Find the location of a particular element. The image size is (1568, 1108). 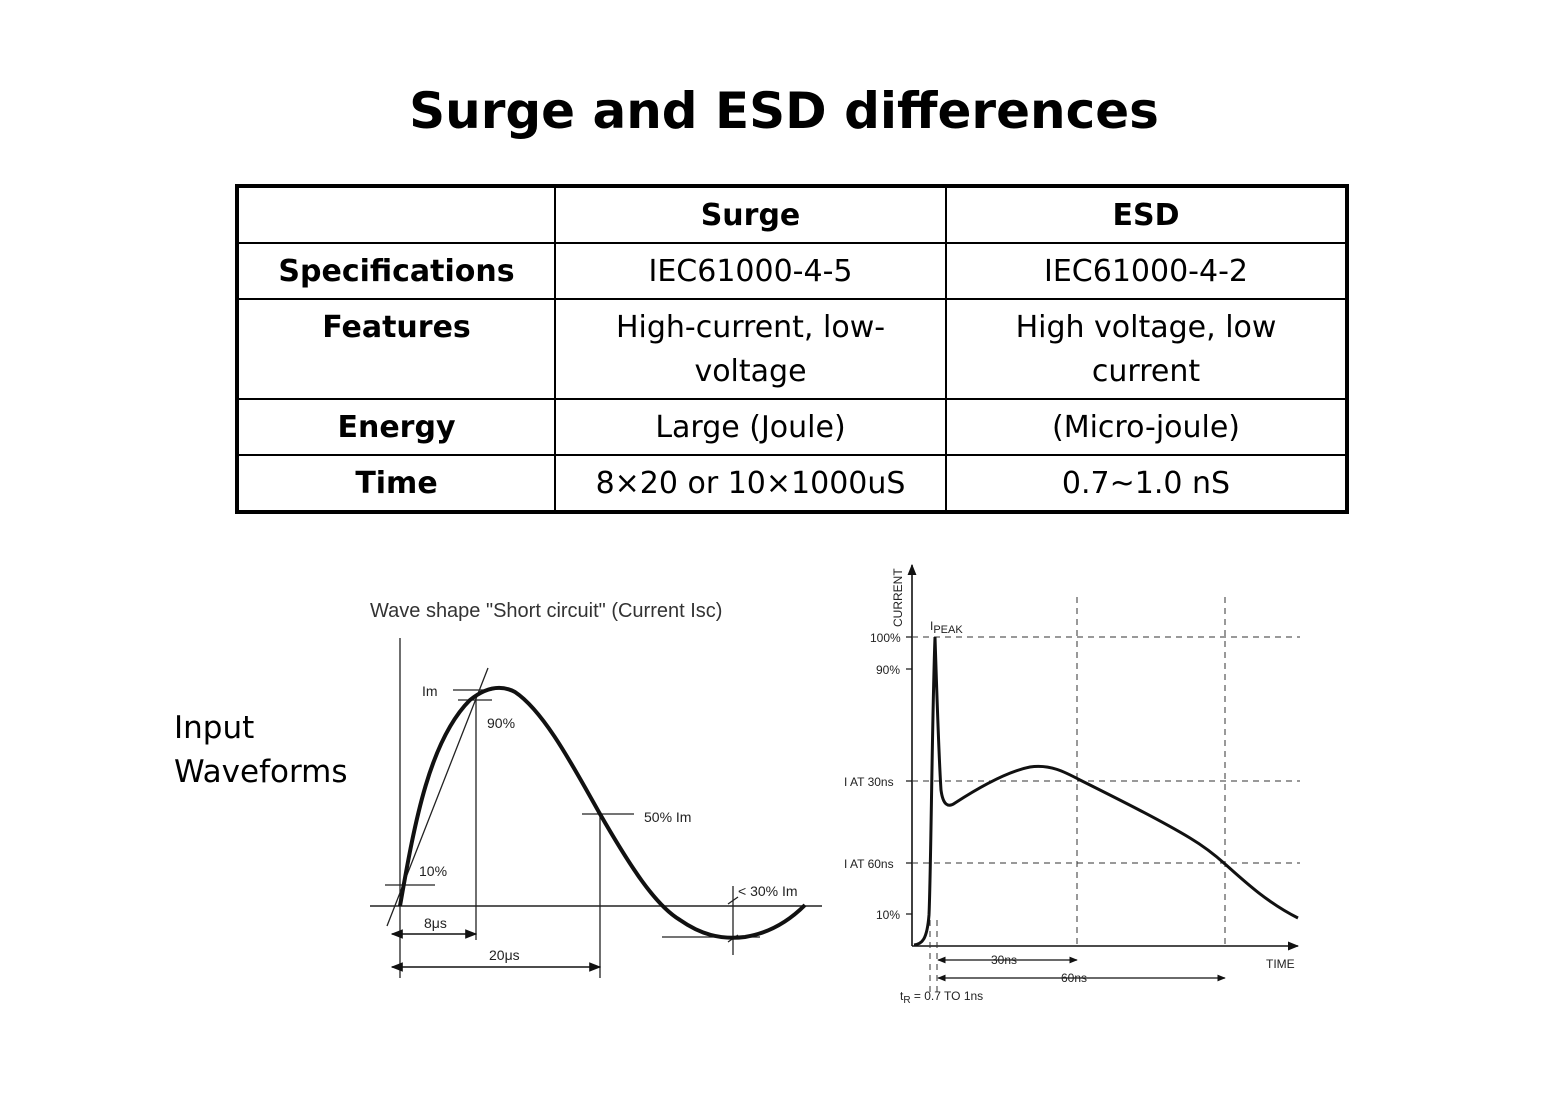

surge-label-90: 90% is located at coordinates (501, 723).